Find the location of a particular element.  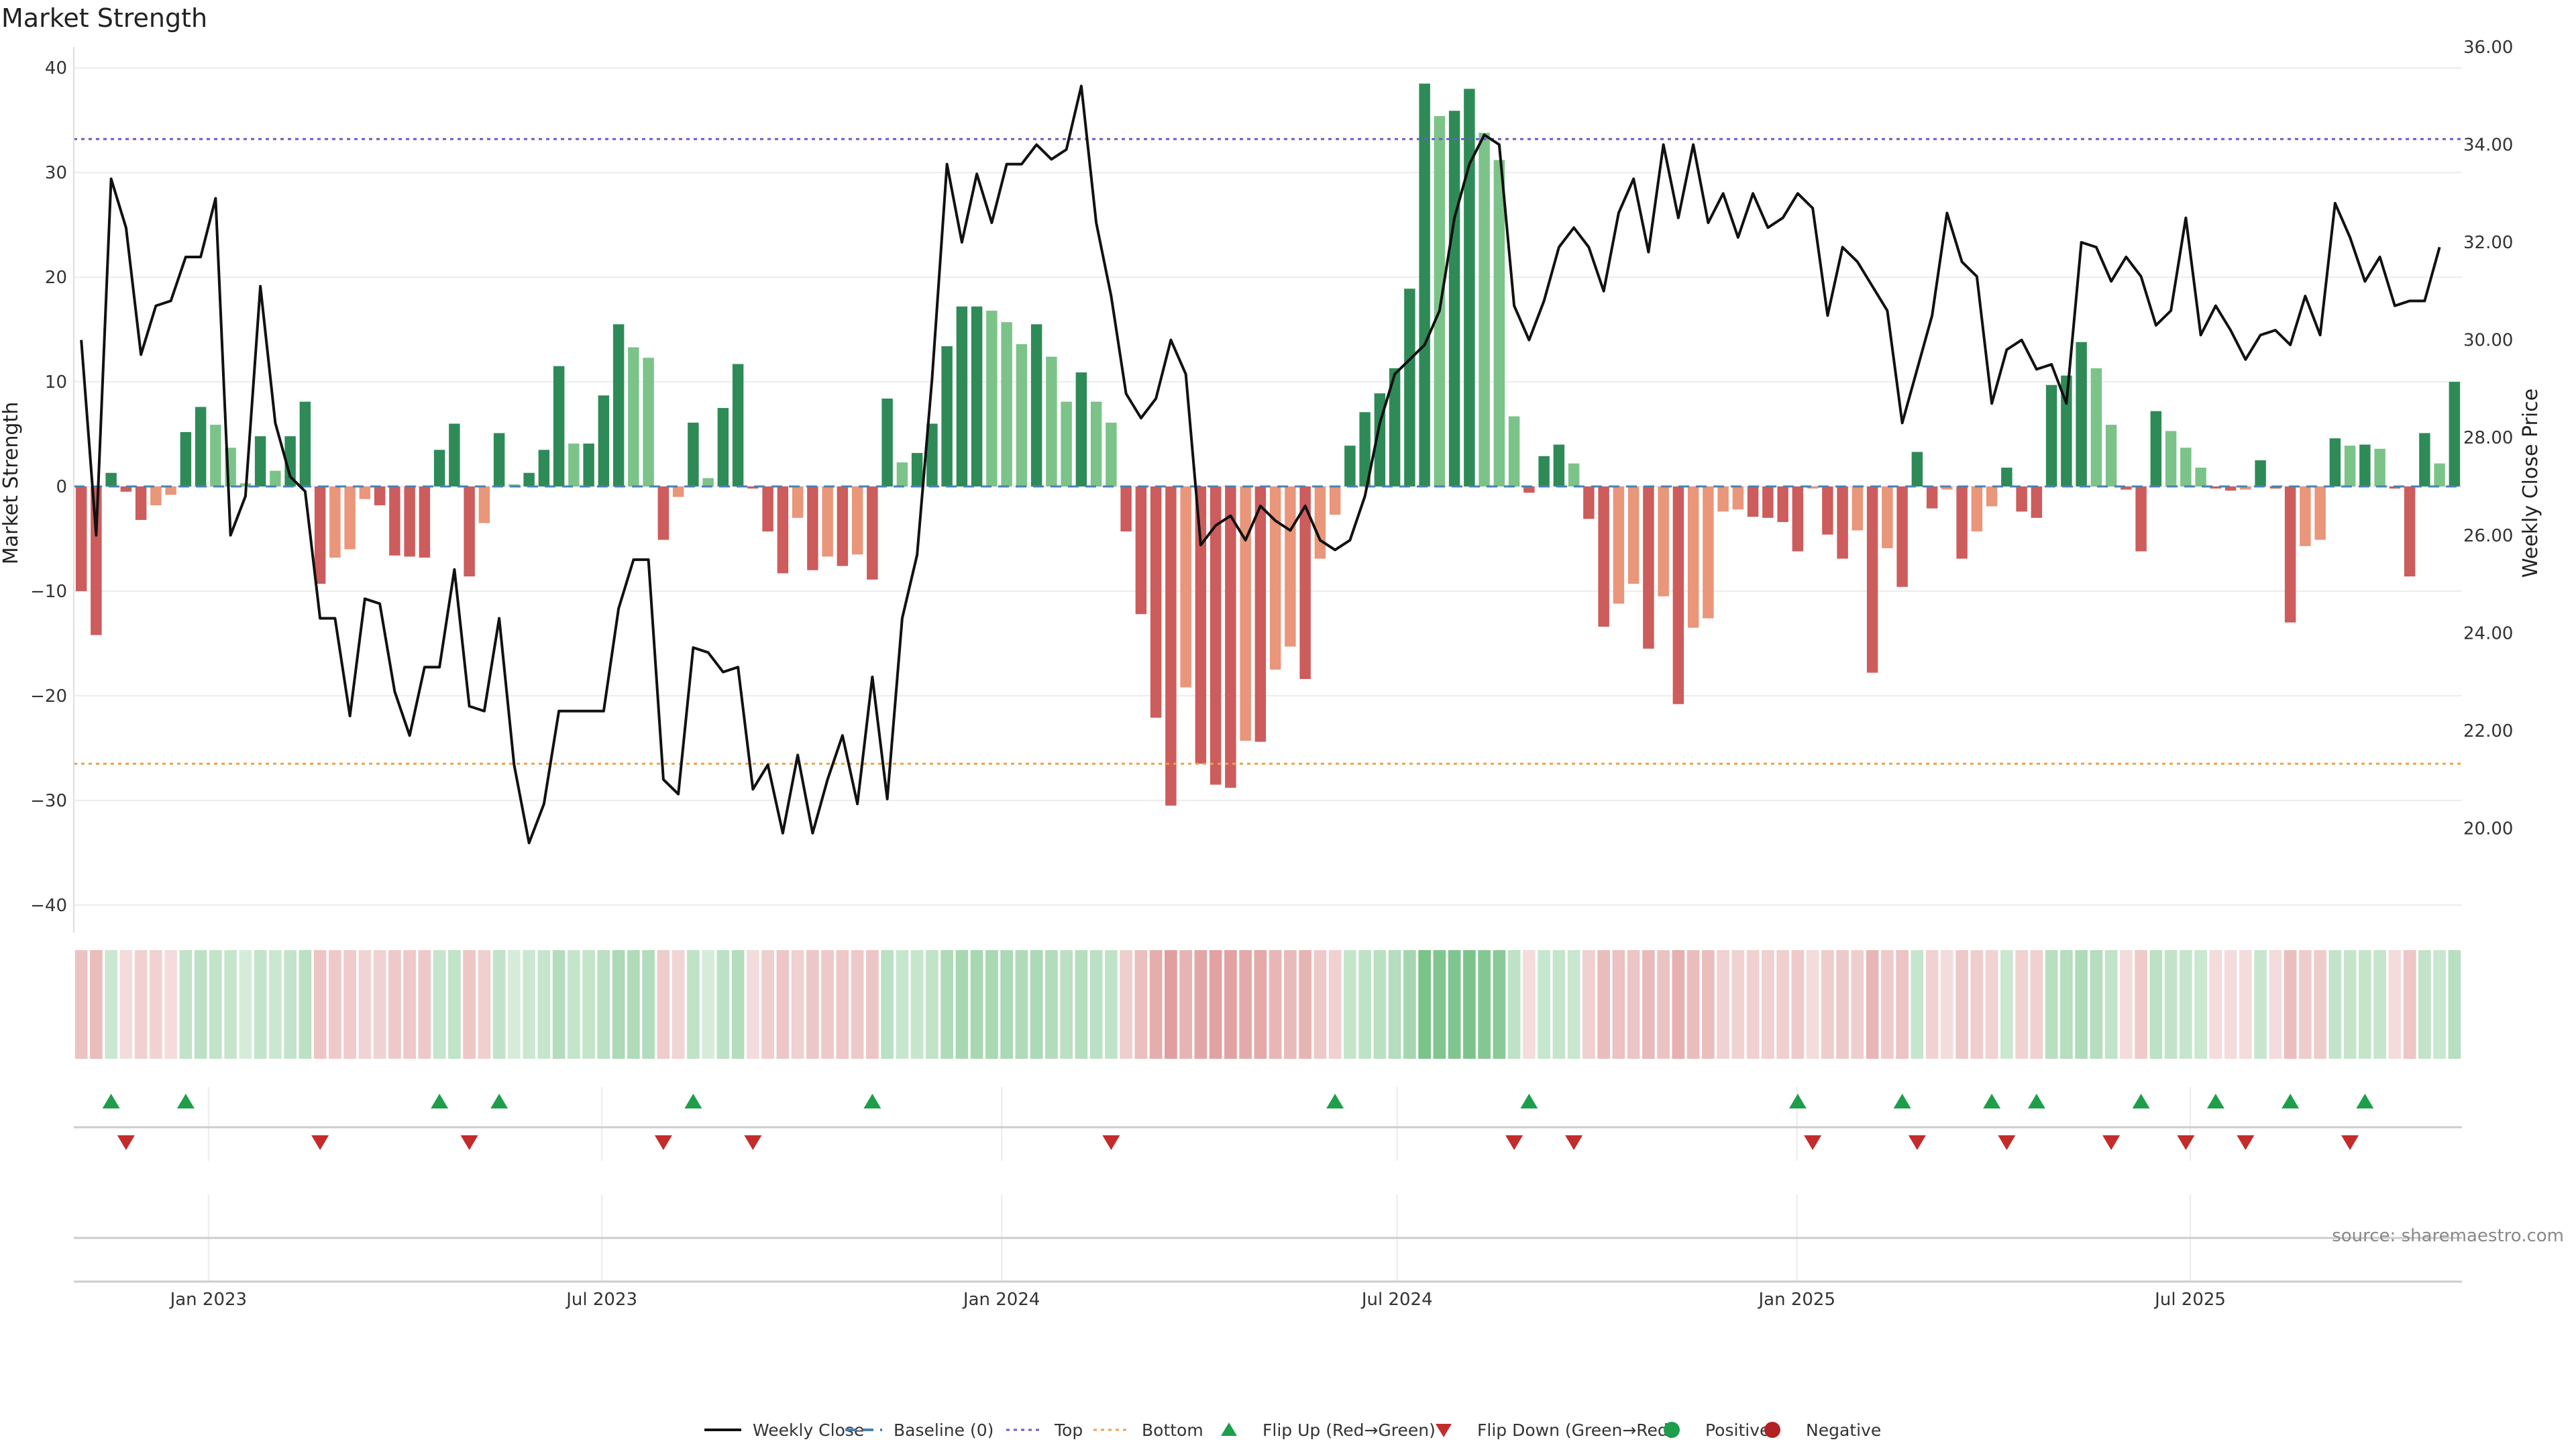

legend-item: Baseline (0) is located at coordinates (919, 1430).